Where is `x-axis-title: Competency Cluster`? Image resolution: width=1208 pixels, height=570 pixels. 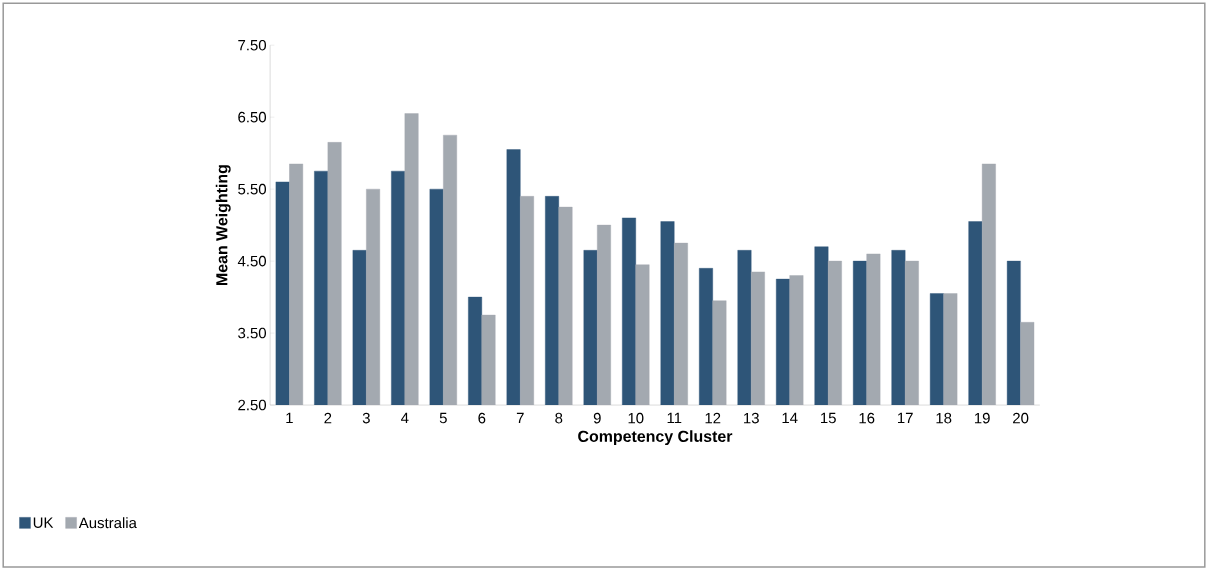 x-axis-title: Competency Cluster is located at coordinates (655, 438).